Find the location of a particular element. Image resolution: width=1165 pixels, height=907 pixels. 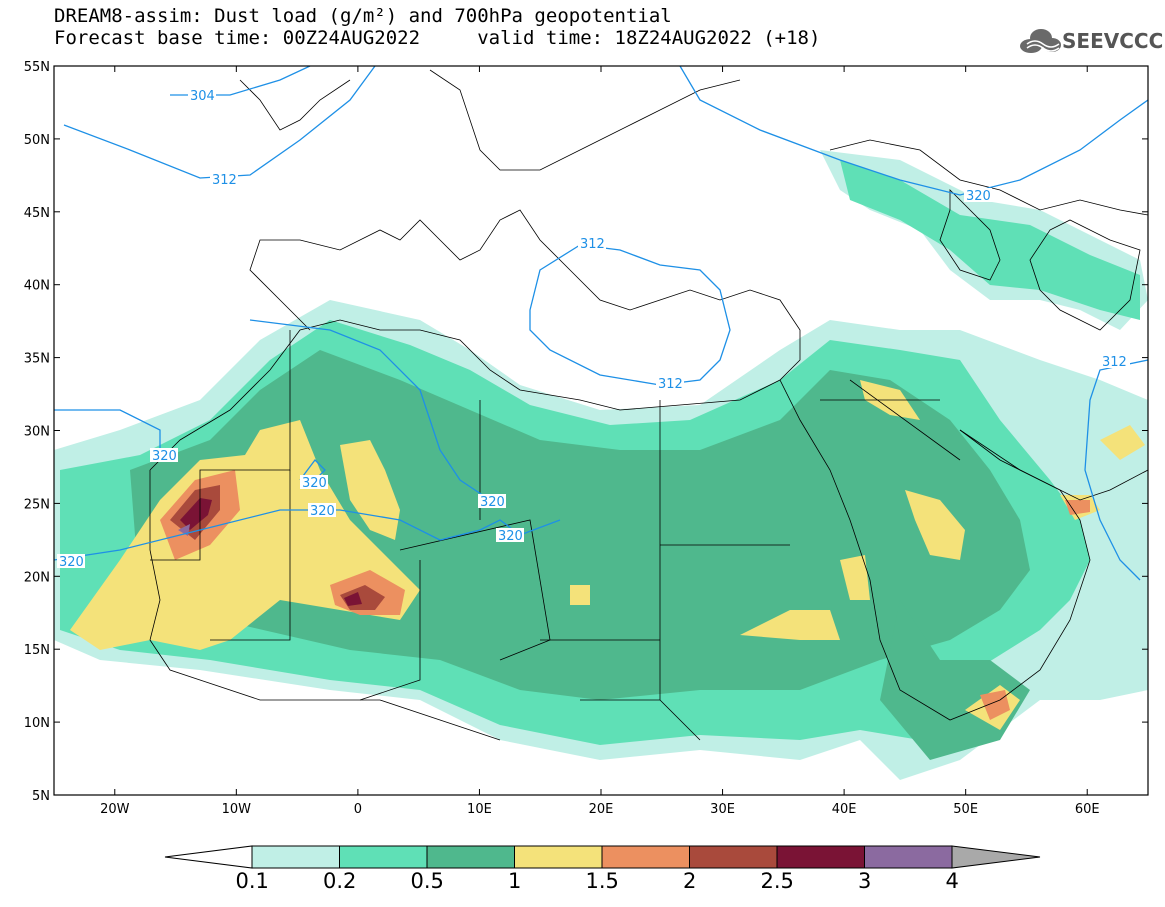

lon-tick-label: 40E is located at coordinates (844, 809).